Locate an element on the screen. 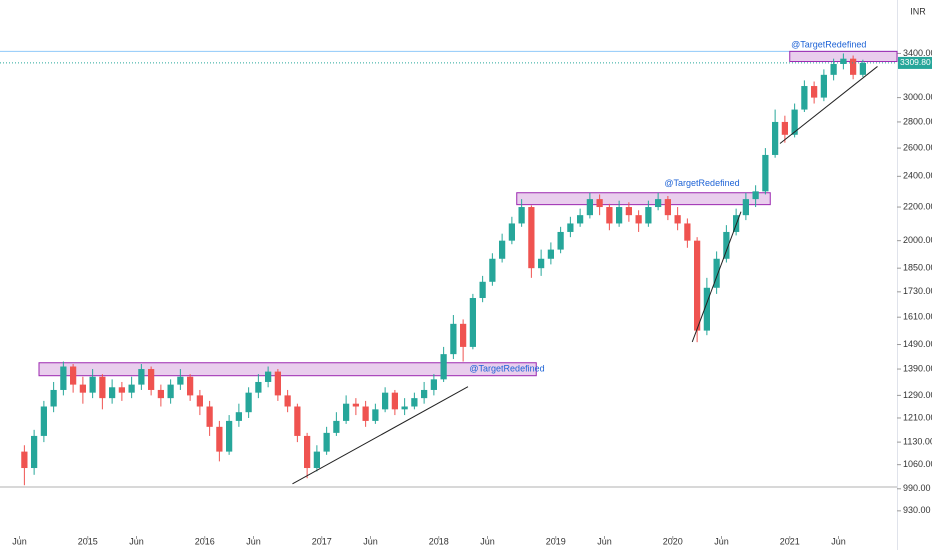  y-tick-label: 1730.00 is located at coordinates (917, 291).